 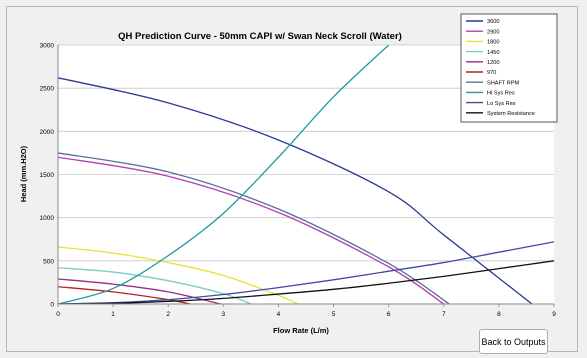 I want to click on series-line-system-resistance, so click(x=306, y=282).